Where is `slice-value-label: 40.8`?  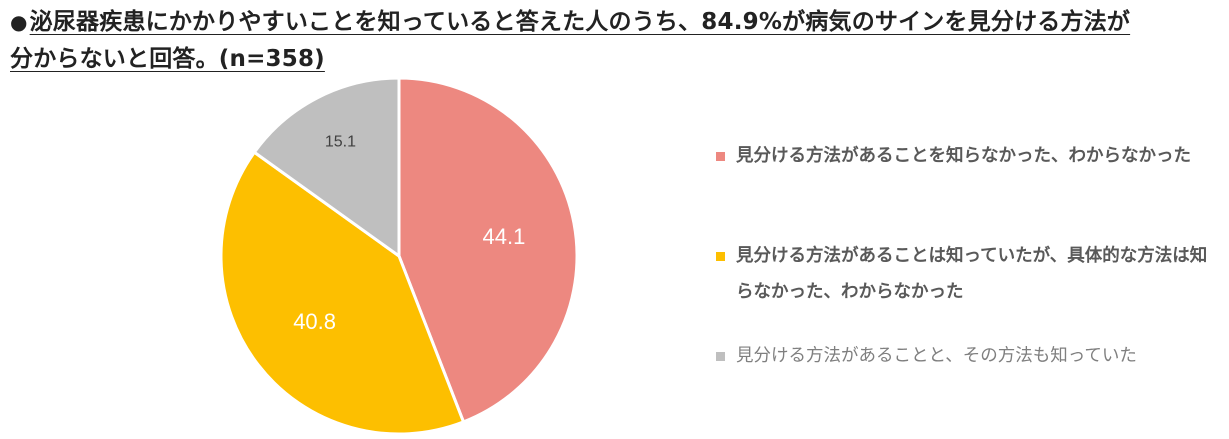 slice-value-label: 40.8 is located at coordinates (314, 321).